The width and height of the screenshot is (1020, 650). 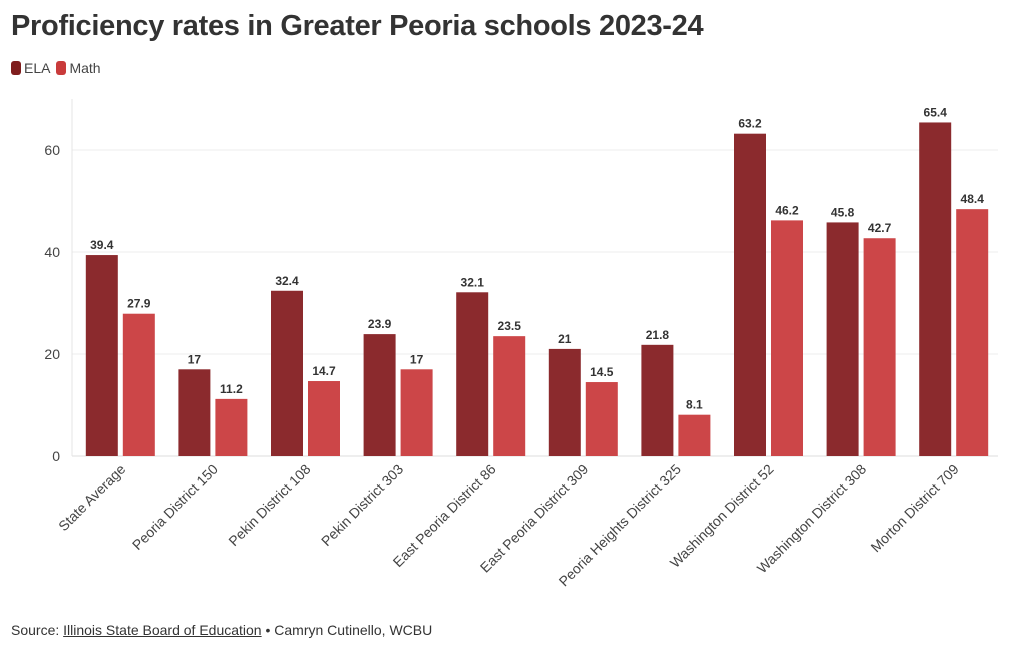 I want to click on legend: ELA Math, so click(x=59, y=68).